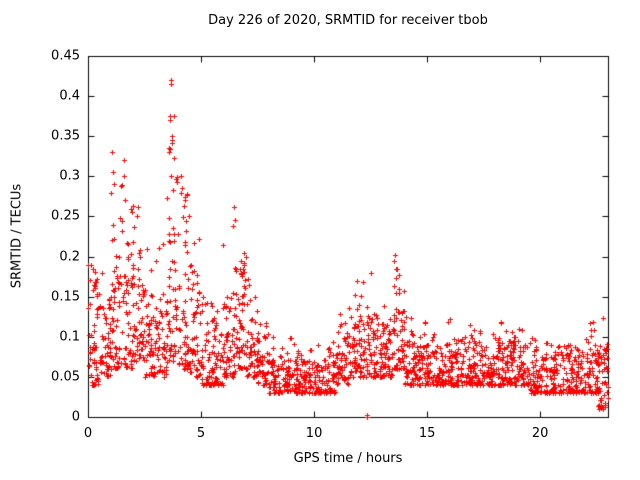 The width and height of the screenshot is (640, 480). What do you see at coordinates (65, 56) in the screenshot?
I see `y-tick-label: 0.45` at bounding box center [65, 56].